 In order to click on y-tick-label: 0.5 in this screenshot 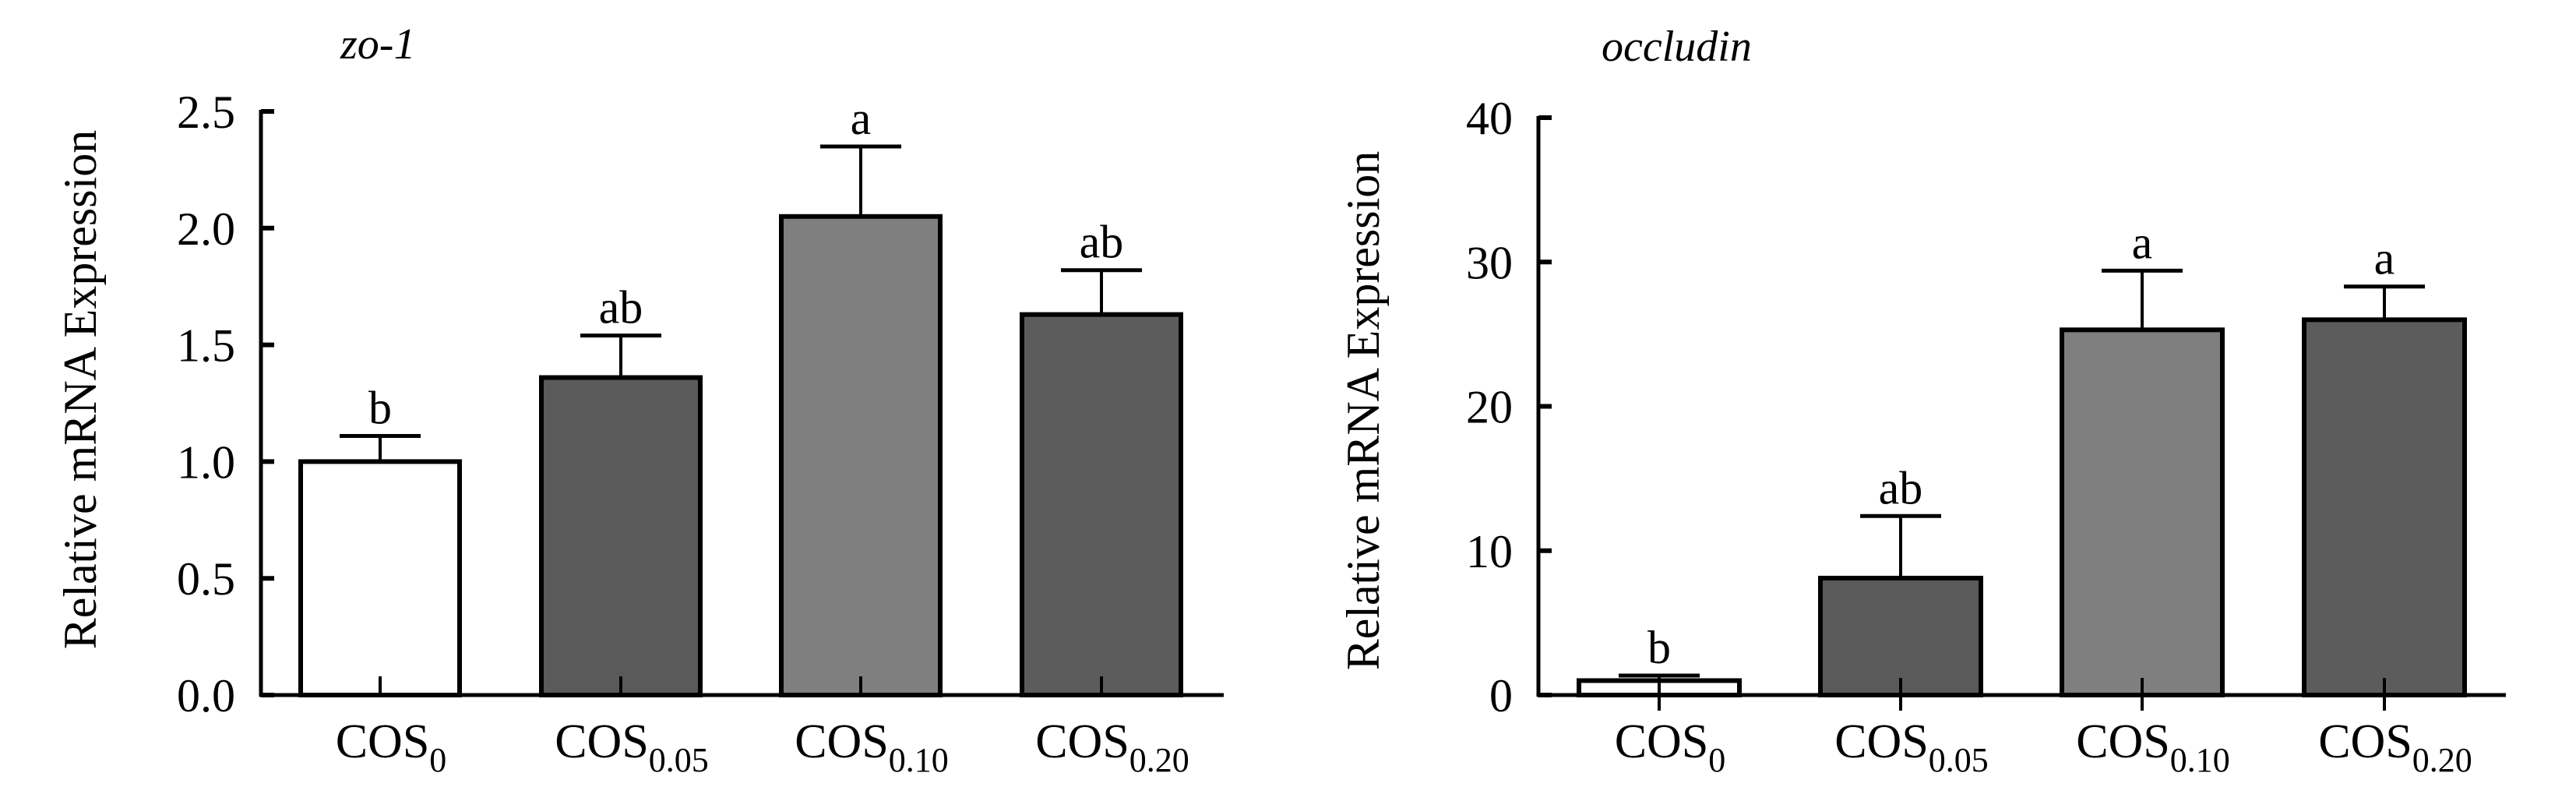, I will do `click(206, 579)`.